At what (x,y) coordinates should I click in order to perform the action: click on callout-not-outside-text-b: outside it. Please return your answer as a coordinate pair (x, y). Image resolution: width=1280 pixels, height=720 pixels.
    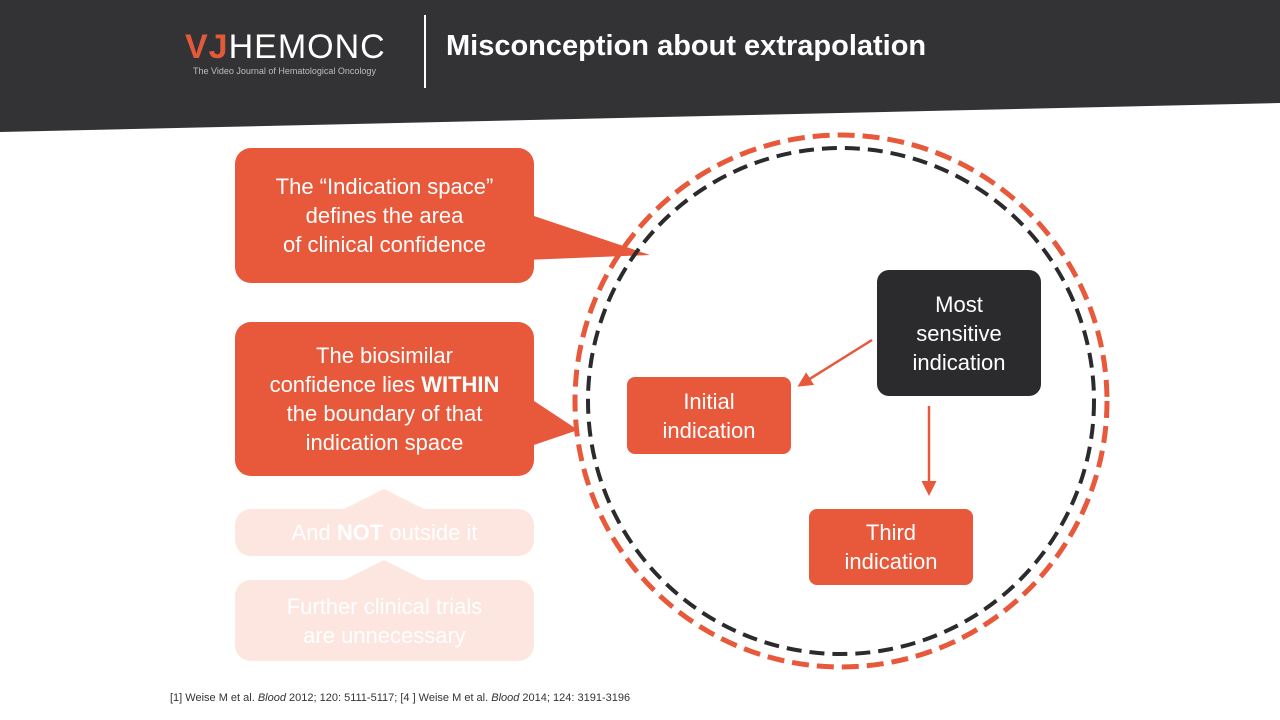
    Looking at the image, I should click on (430, 532).